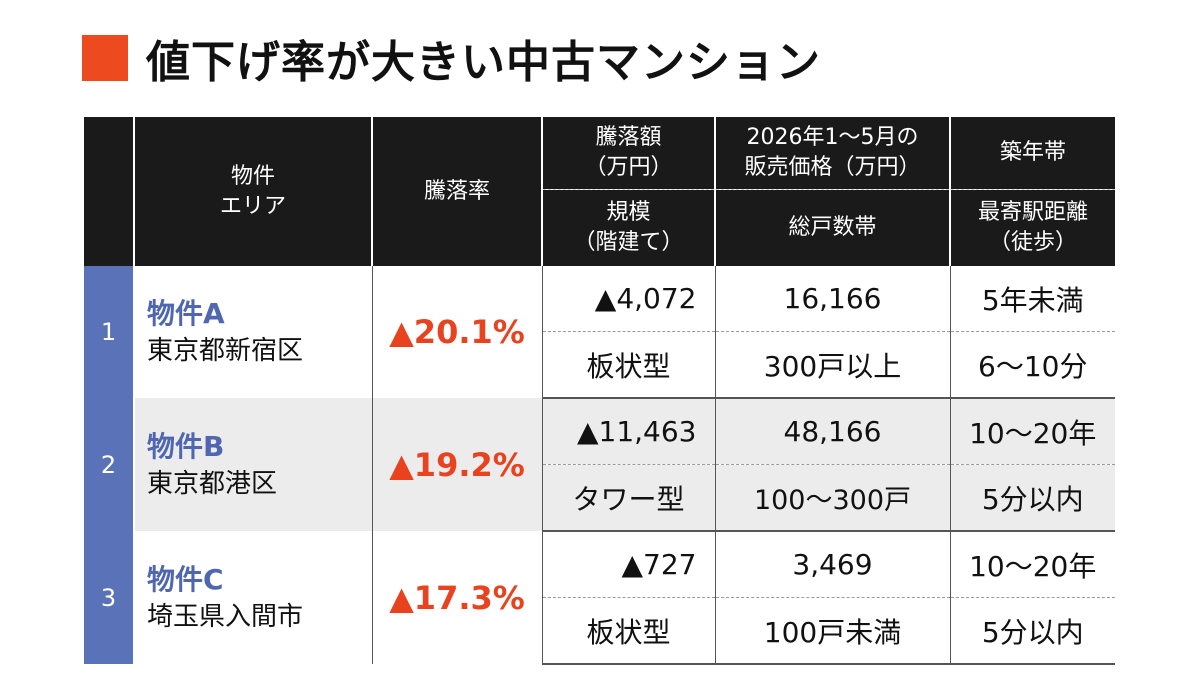 The image size is (1200, 675). I want to click on building-age: 5年未満, so click(1032, 299).